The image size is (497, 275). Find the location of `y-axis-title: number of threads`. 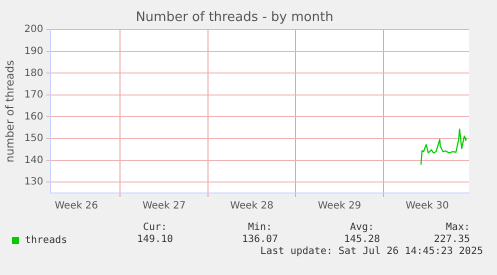

y-axis-title: number of threads is located at coordinates (9, 111).